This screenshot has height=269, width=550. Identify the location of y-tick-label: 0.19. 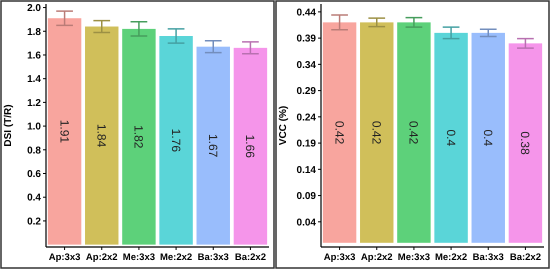
(306, 144).